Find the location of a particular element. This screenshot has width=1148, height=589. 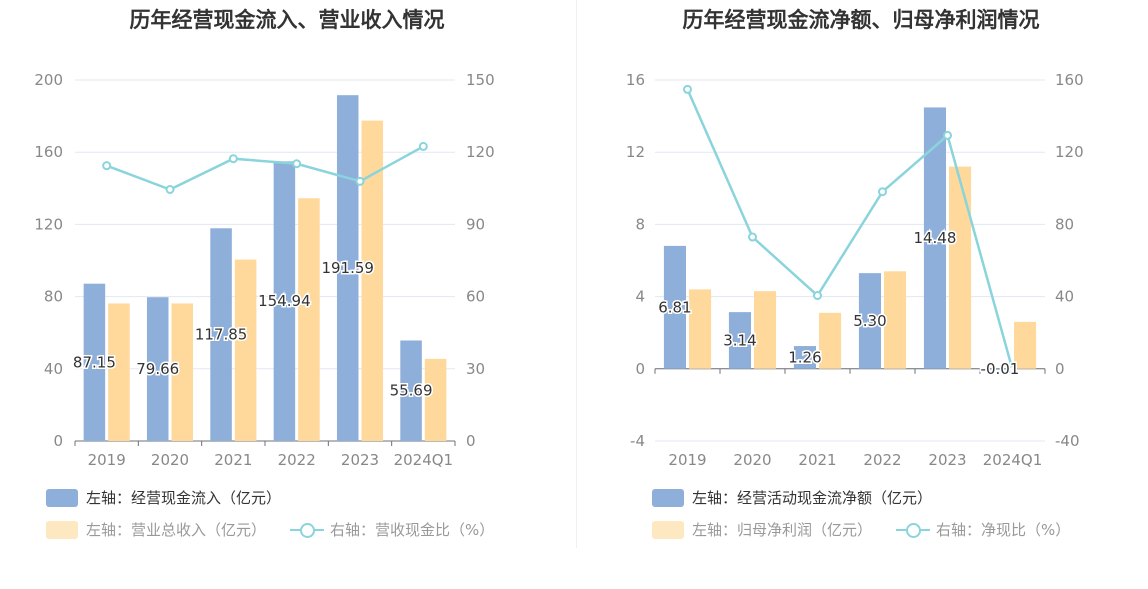

bar-data-label: -0.01 is located at coordinates (1000, 369).